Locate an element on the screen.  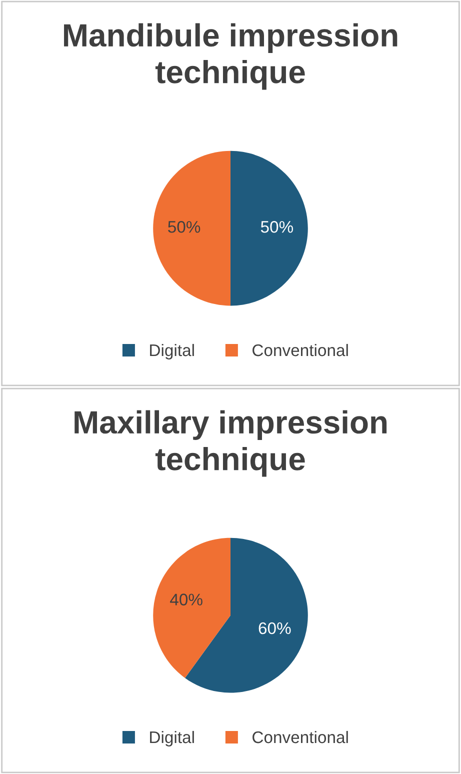
data-label: 40% is located at coordinates (186, 600).